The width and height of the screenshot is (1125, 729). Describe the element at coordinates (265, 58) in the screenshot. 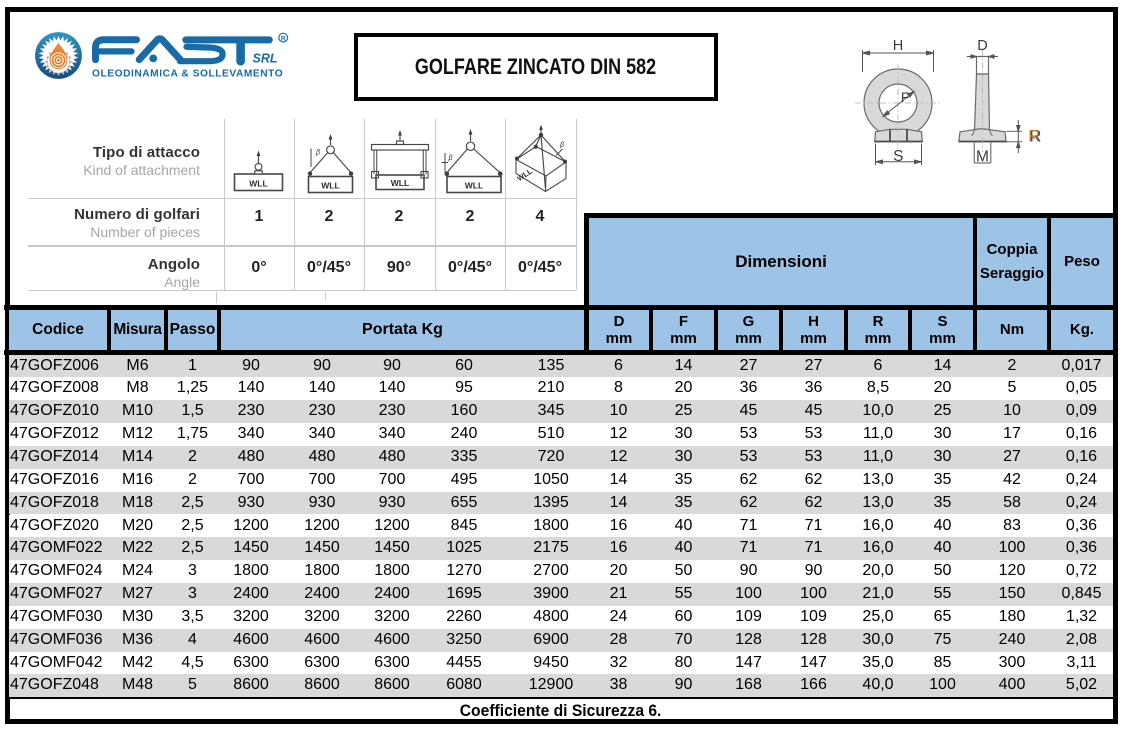

I see `svg-text: SRL` at that location.